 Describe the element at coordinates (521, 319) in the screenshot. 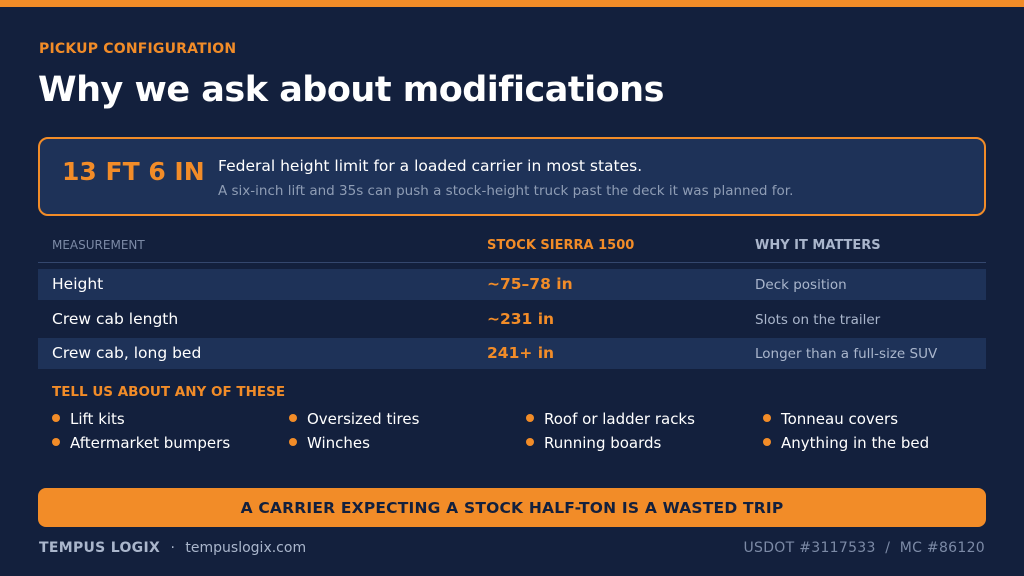

I see `row-stock-value: ~231 in` at that location.